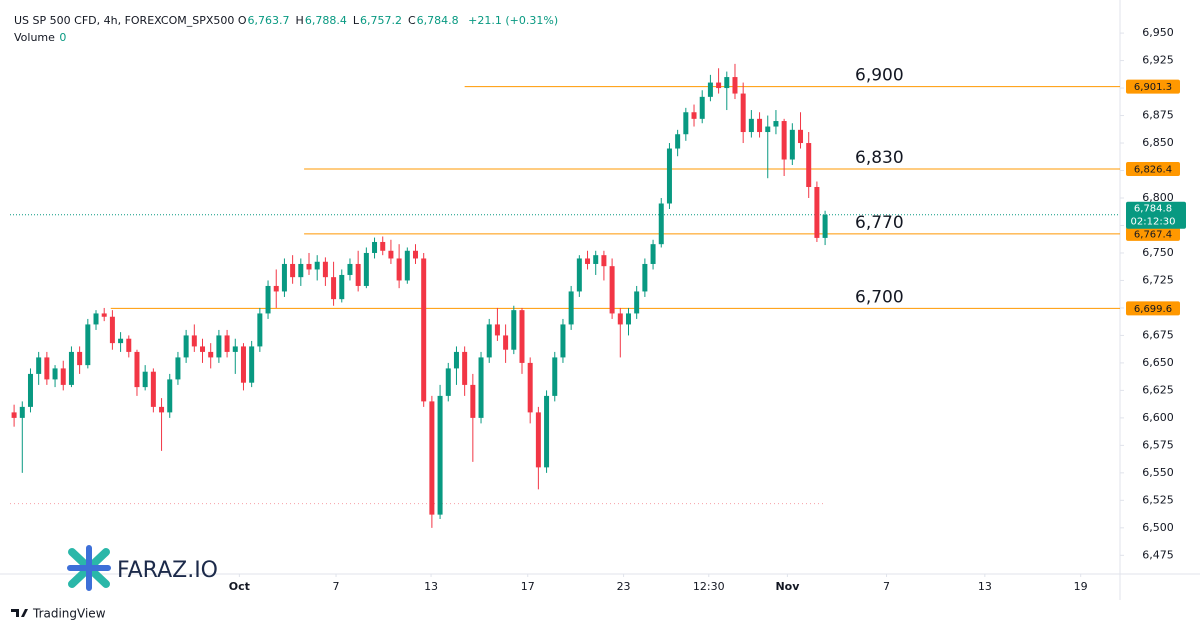 The height and width of the screenshot is (630, 1200). What do you see at coordinates (69, 614) in the screenshot?
I see `brand-text: TradingView` at bounding box center [69, 614].